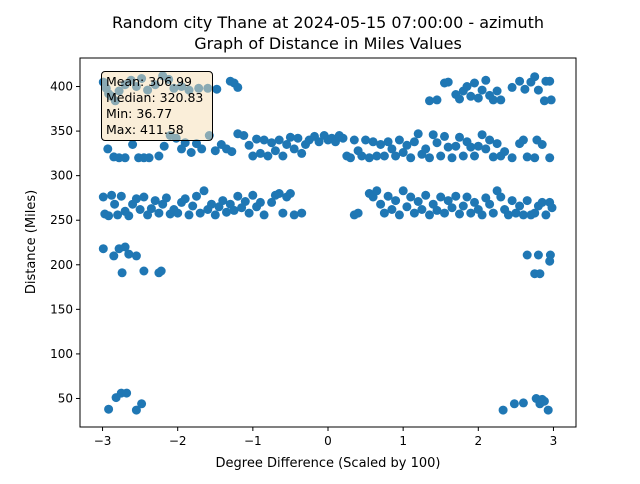  Describe the element at coordinates (65, 242) in the screenshot. I see `y-axis-ticks: 50 100 150 200 250 300 350 400` at that location.